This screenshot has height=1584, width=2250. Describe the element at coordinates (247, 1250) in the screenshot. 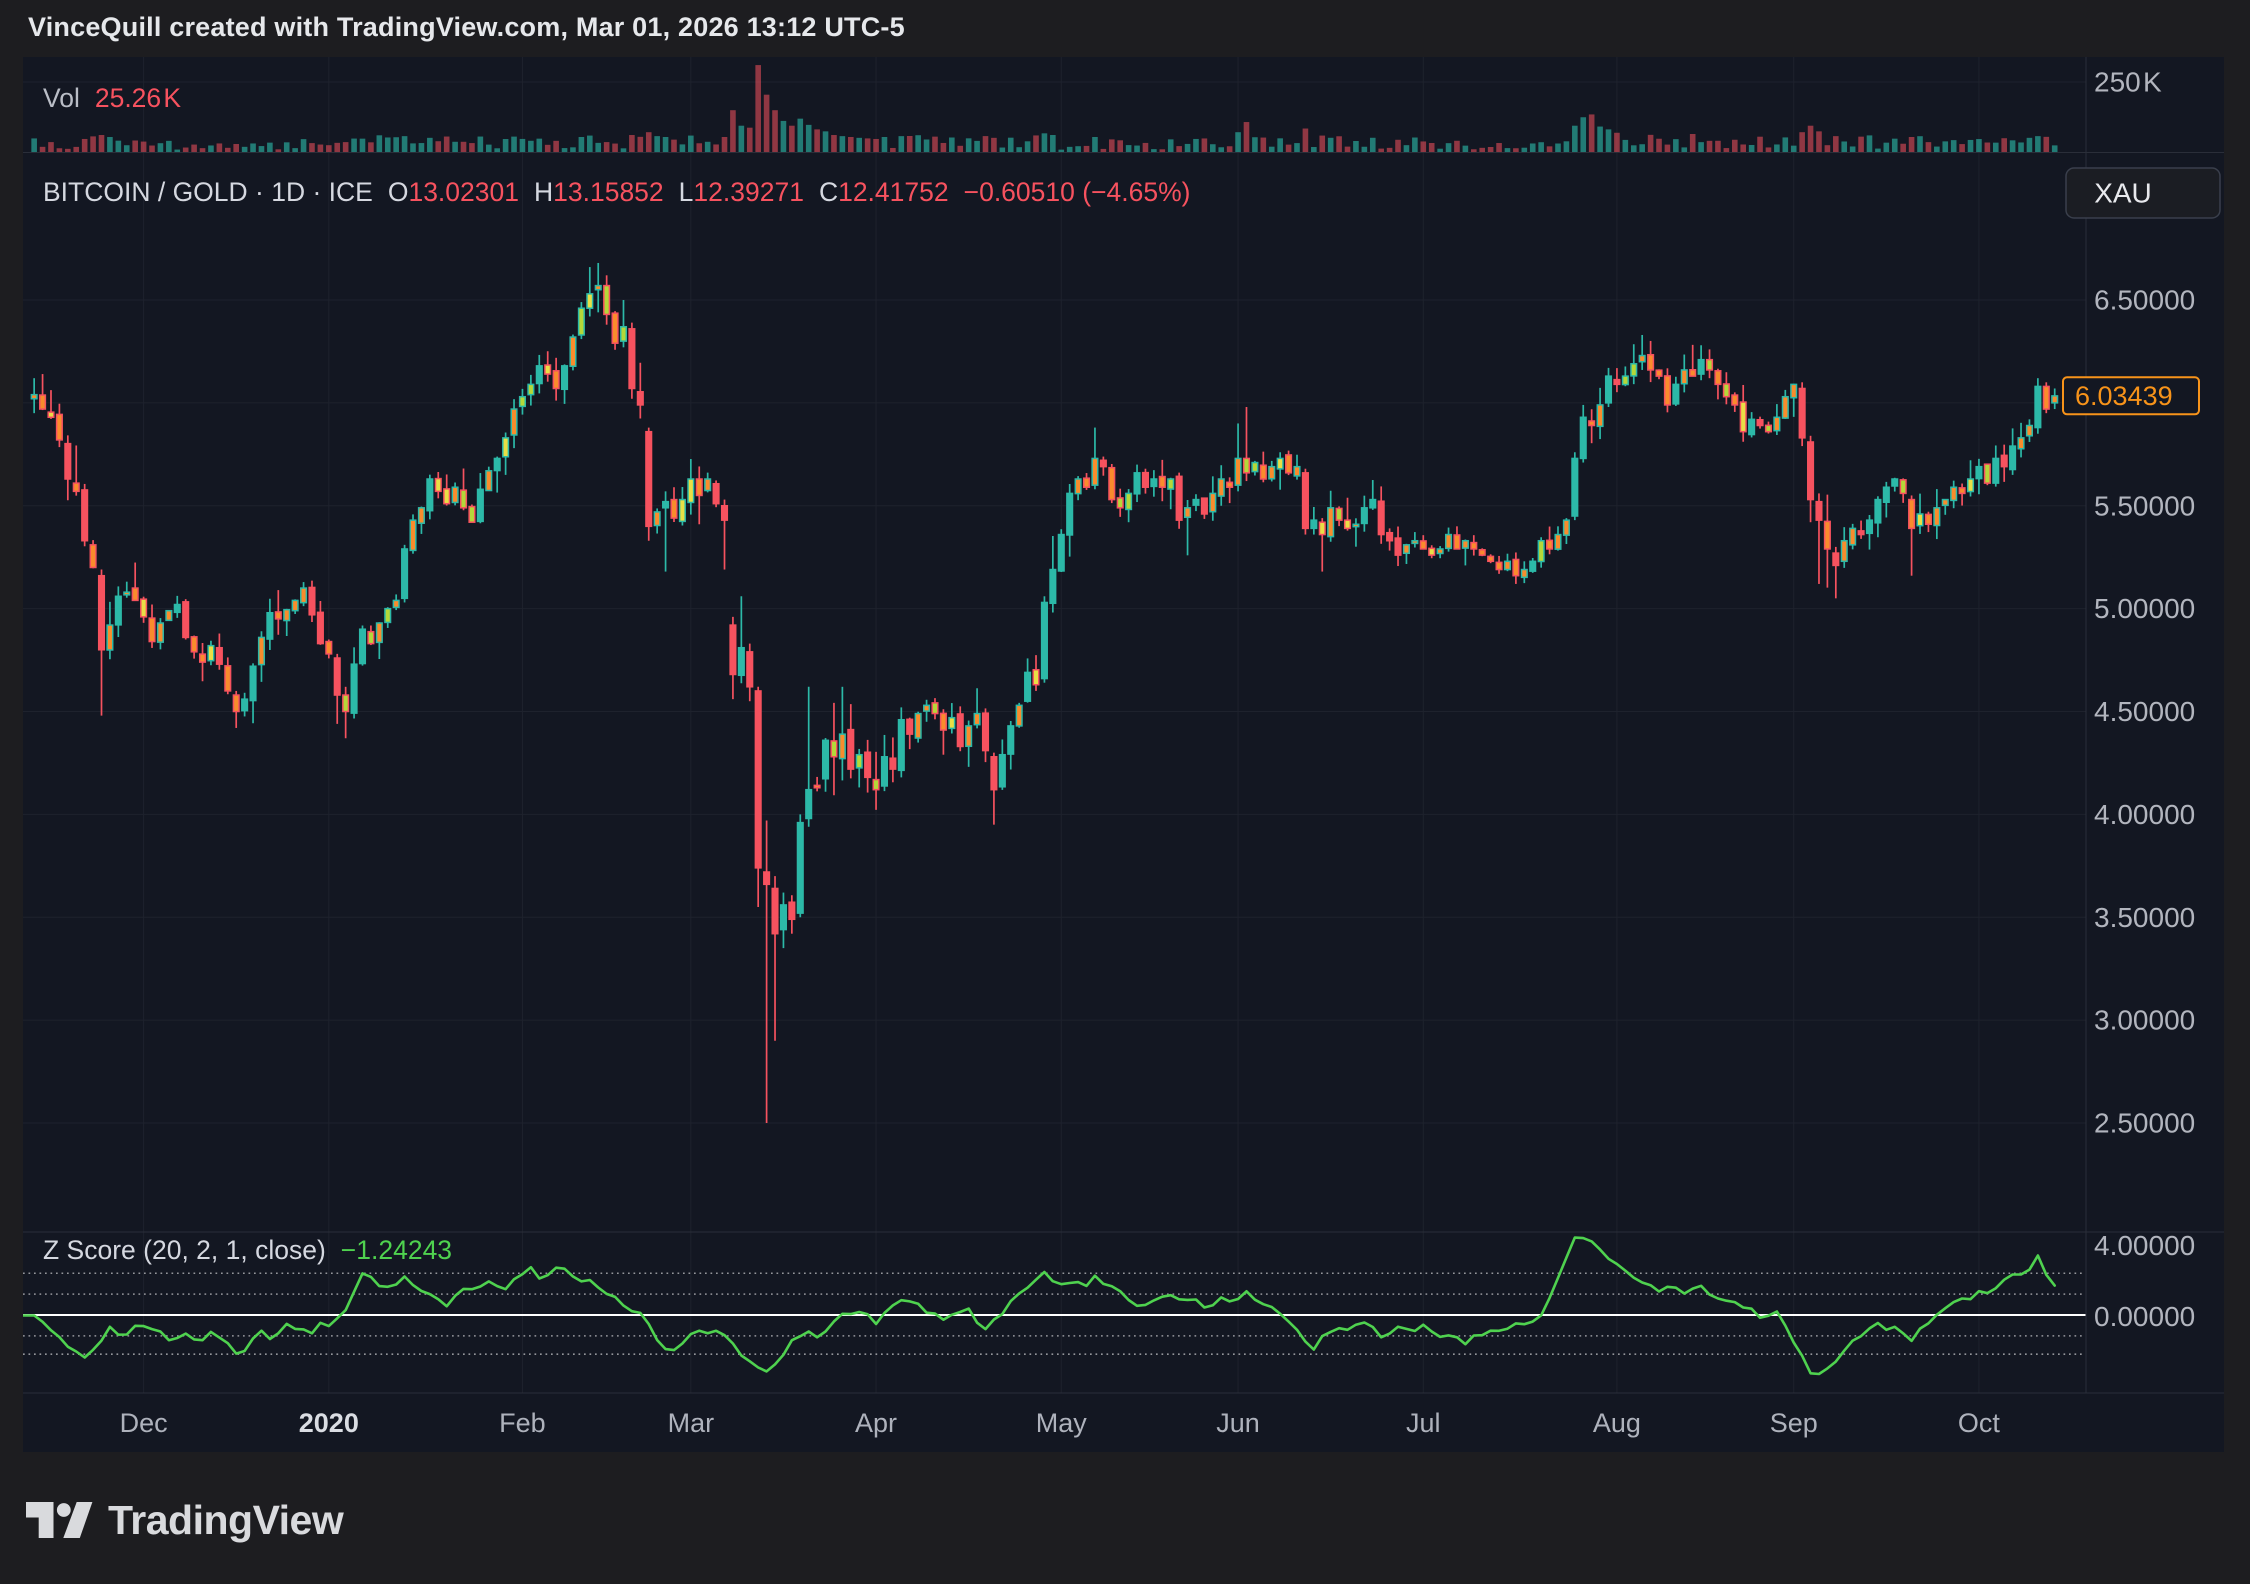

I see `zscore-legend: Z Score (20, 2, 1, close) −1.24243` at that location.